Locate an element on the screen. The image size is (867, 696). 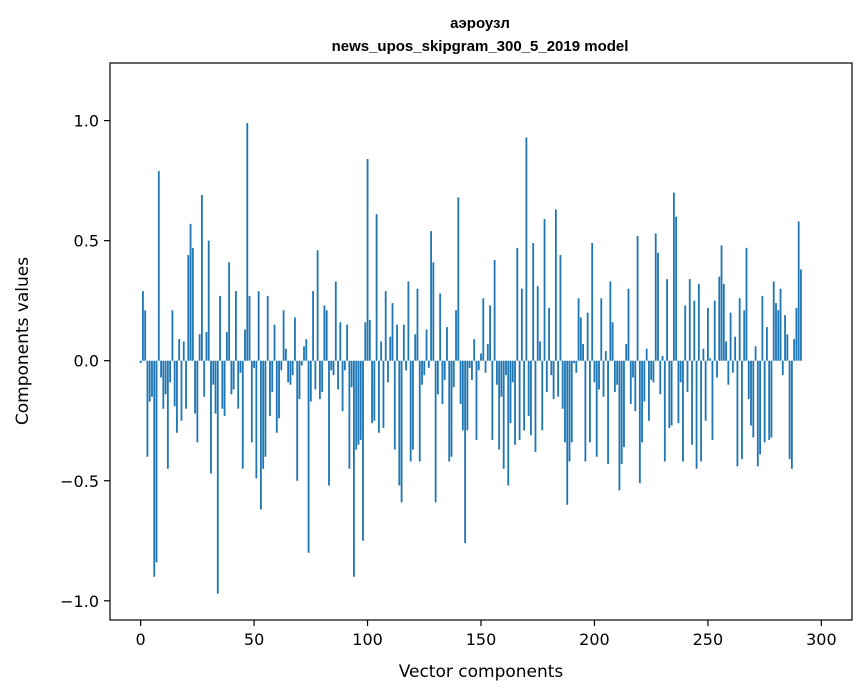
y-tick-label: −1.0 is located at coordinates (79, 601).